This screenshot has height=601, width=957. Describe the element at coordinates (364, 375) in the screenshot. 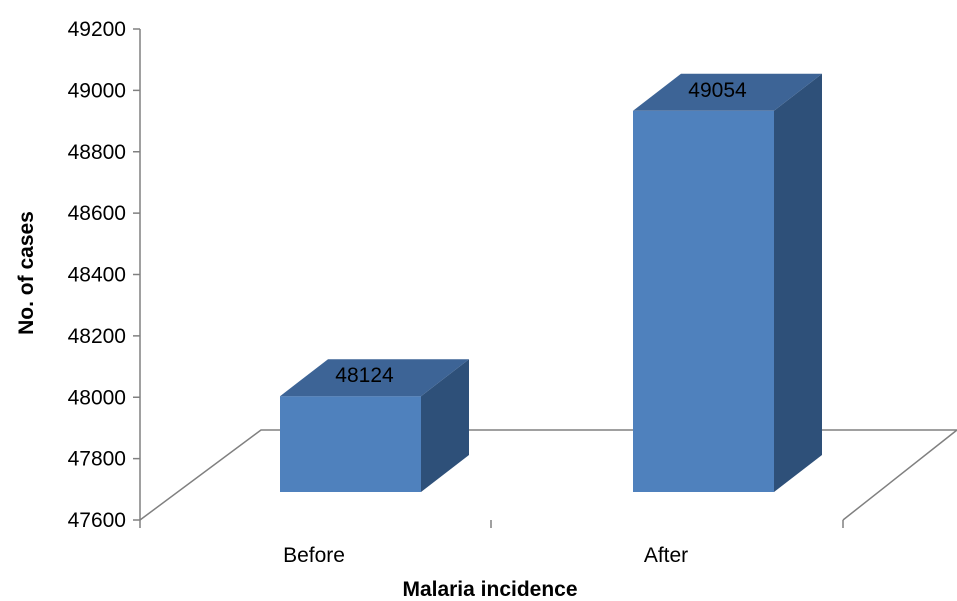

I see `data-label: 48124` at that location.